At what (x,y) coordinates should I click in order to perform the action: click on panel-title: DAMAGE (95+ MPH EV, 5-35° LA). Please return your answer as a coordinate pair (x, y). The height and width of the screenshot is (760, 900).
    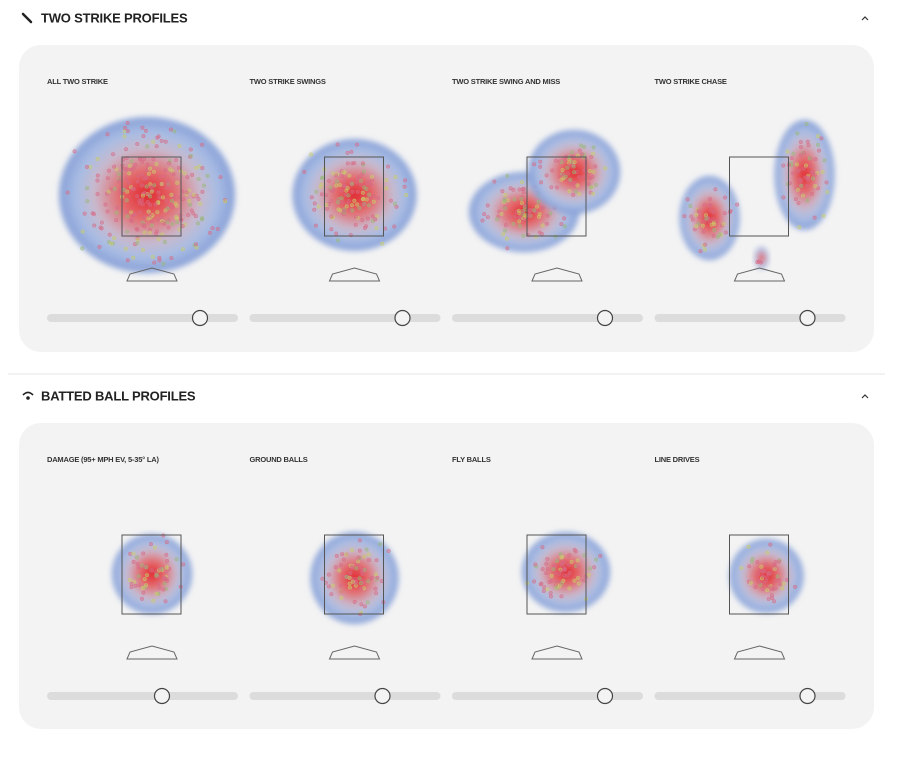
    Looking at the image, I should click on (103, 459).